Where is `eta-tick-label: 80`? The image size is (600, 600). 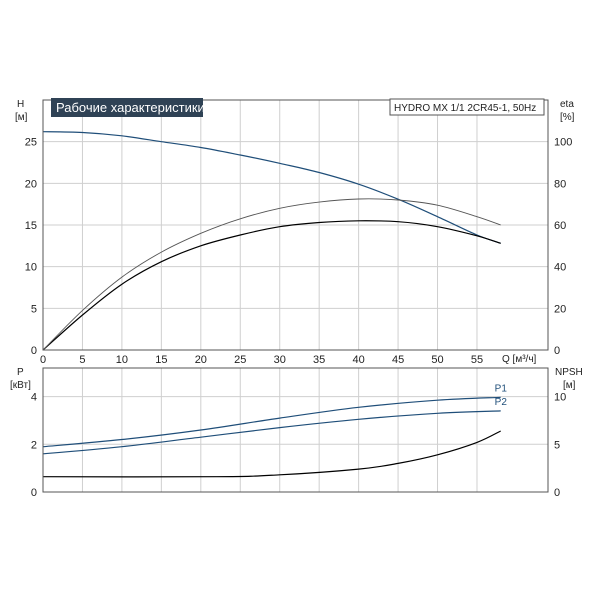
eta-tick-label: 80 is located at coordinates (560, 184).